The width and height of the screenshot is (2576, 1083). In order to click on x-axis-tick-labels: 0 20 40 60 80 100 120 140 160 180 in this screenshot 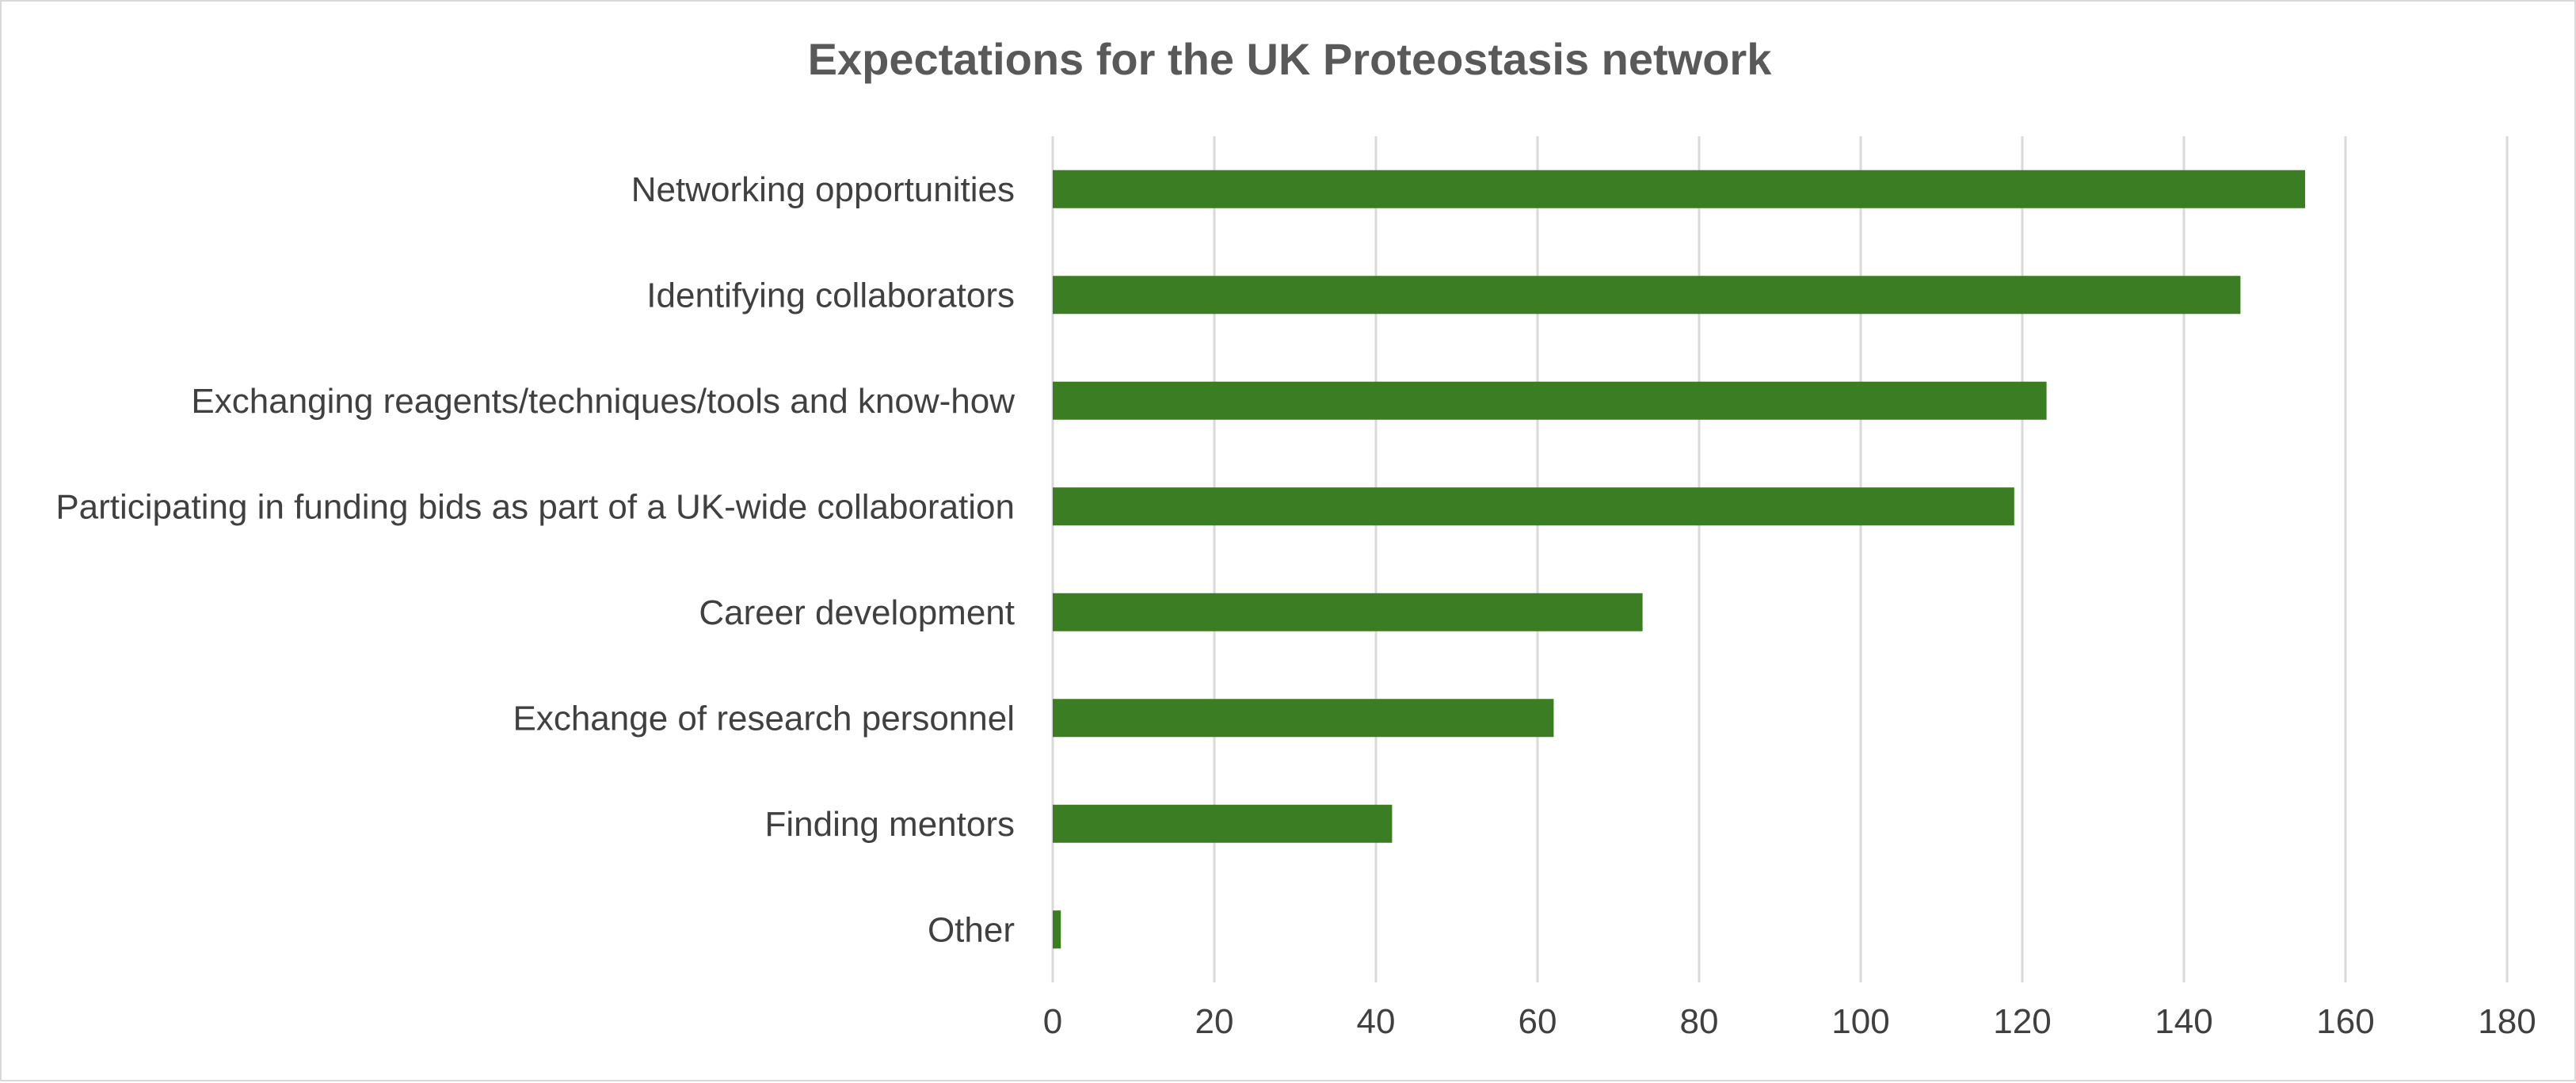, I will do `click(1790, 1021)`.